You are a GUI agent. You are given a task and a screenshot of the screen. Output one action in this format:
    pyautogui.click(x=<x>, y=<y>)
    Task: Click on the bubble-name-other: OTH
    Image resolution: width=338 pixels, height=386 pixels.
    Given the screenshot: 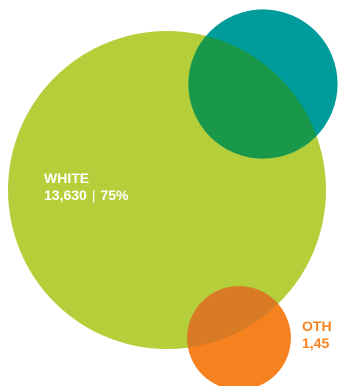 What is the action you would take?
    pyautogui.click(x=317, y=326)
    